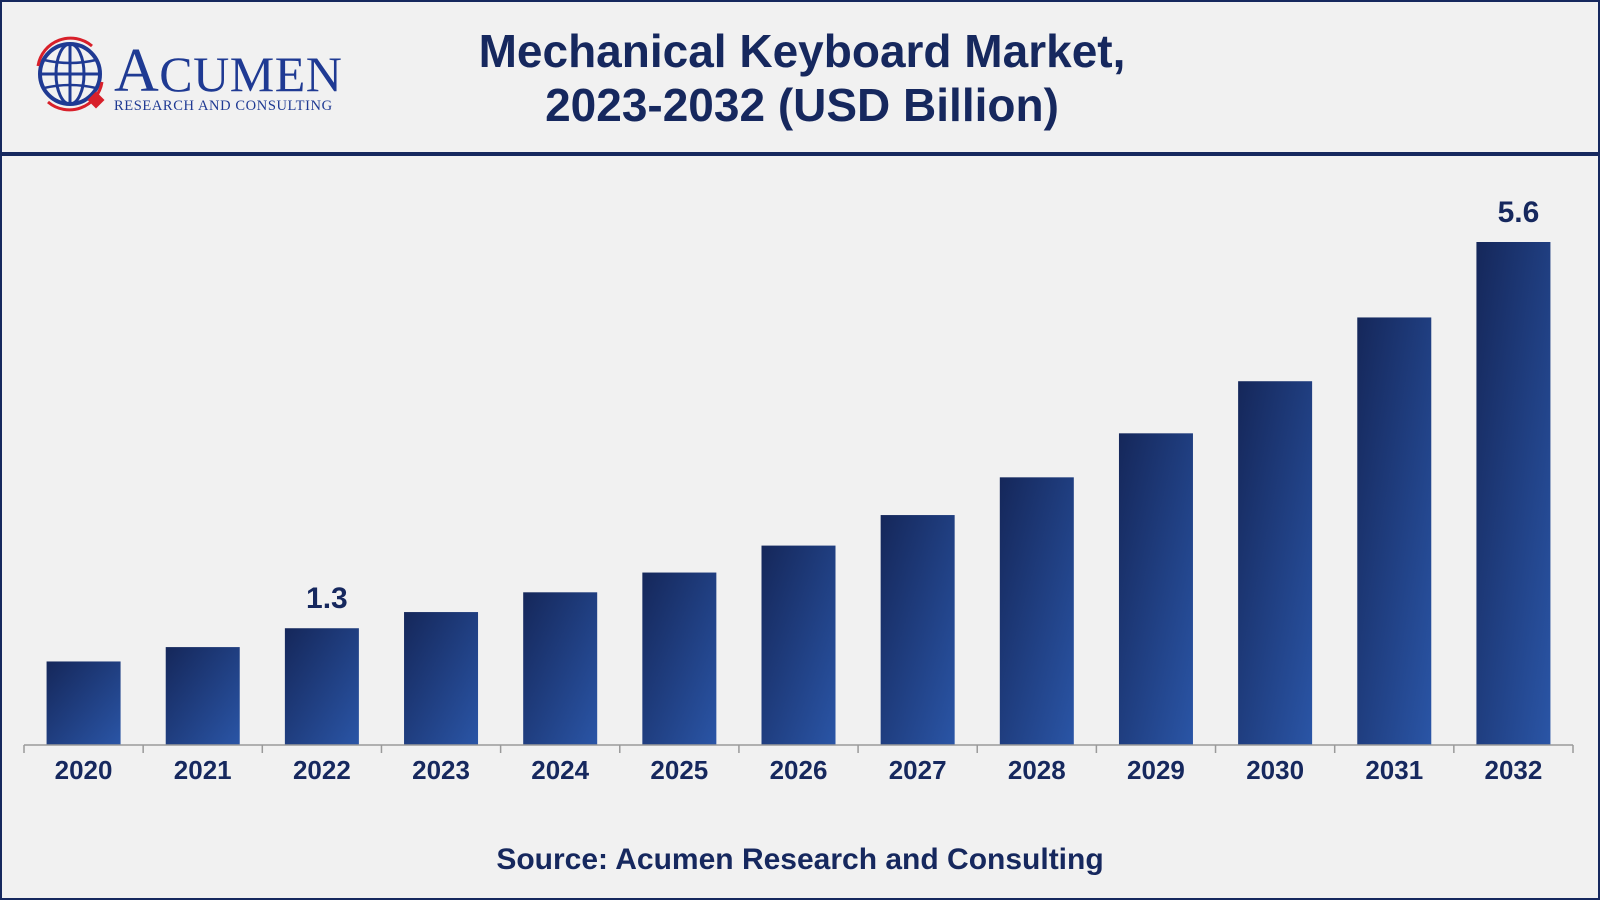  Describe the element at coordinates (1155, 589) in the screenshot. I see `bar-2029` at that location.